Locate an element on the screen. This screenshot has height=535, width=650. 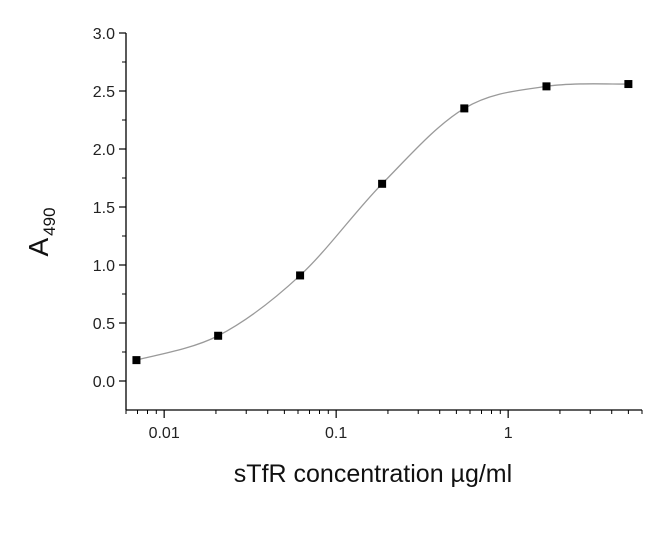
x-tick-label: 1 is located at coordinates (508, 433).